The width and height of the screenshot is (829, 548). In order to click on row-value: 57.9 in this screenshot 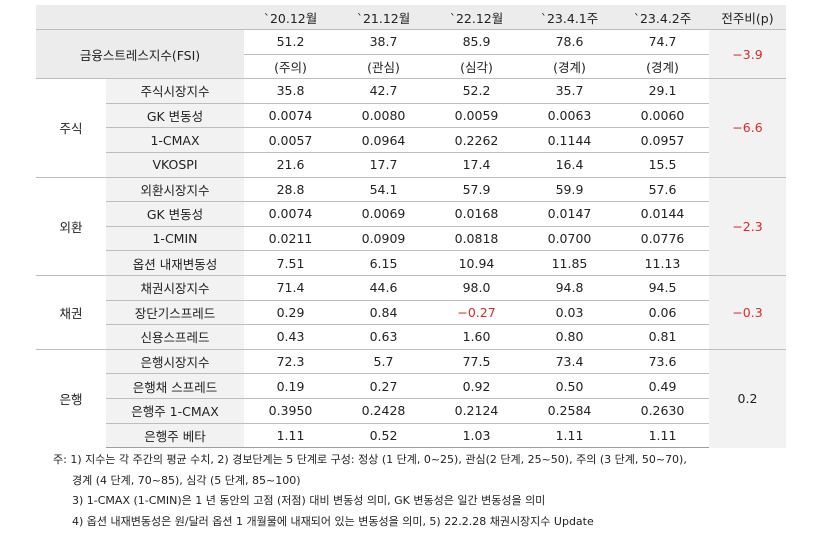, I will do `click(476, 189)`.